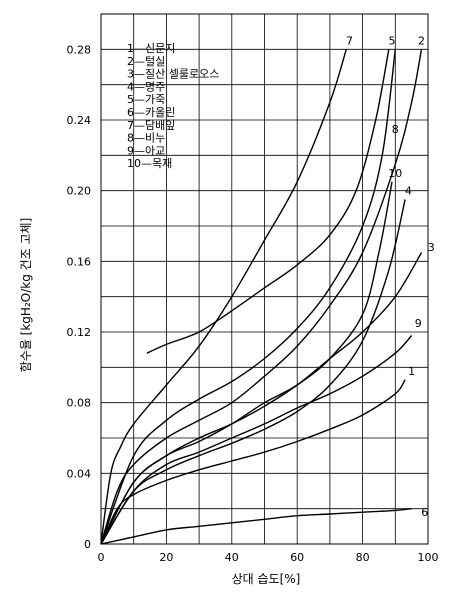  Describe the element at coordinates (79, 49) in the screenshot. I see `y-tick-label: 0.28` at that location.